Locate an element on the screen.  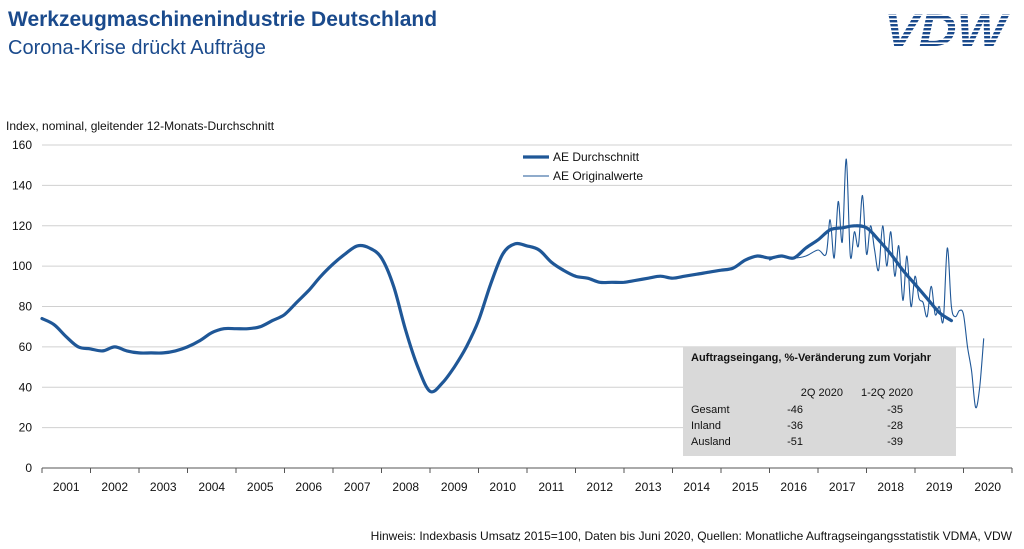
x-tick-label: 2004 is located at coordinates (211, 487).